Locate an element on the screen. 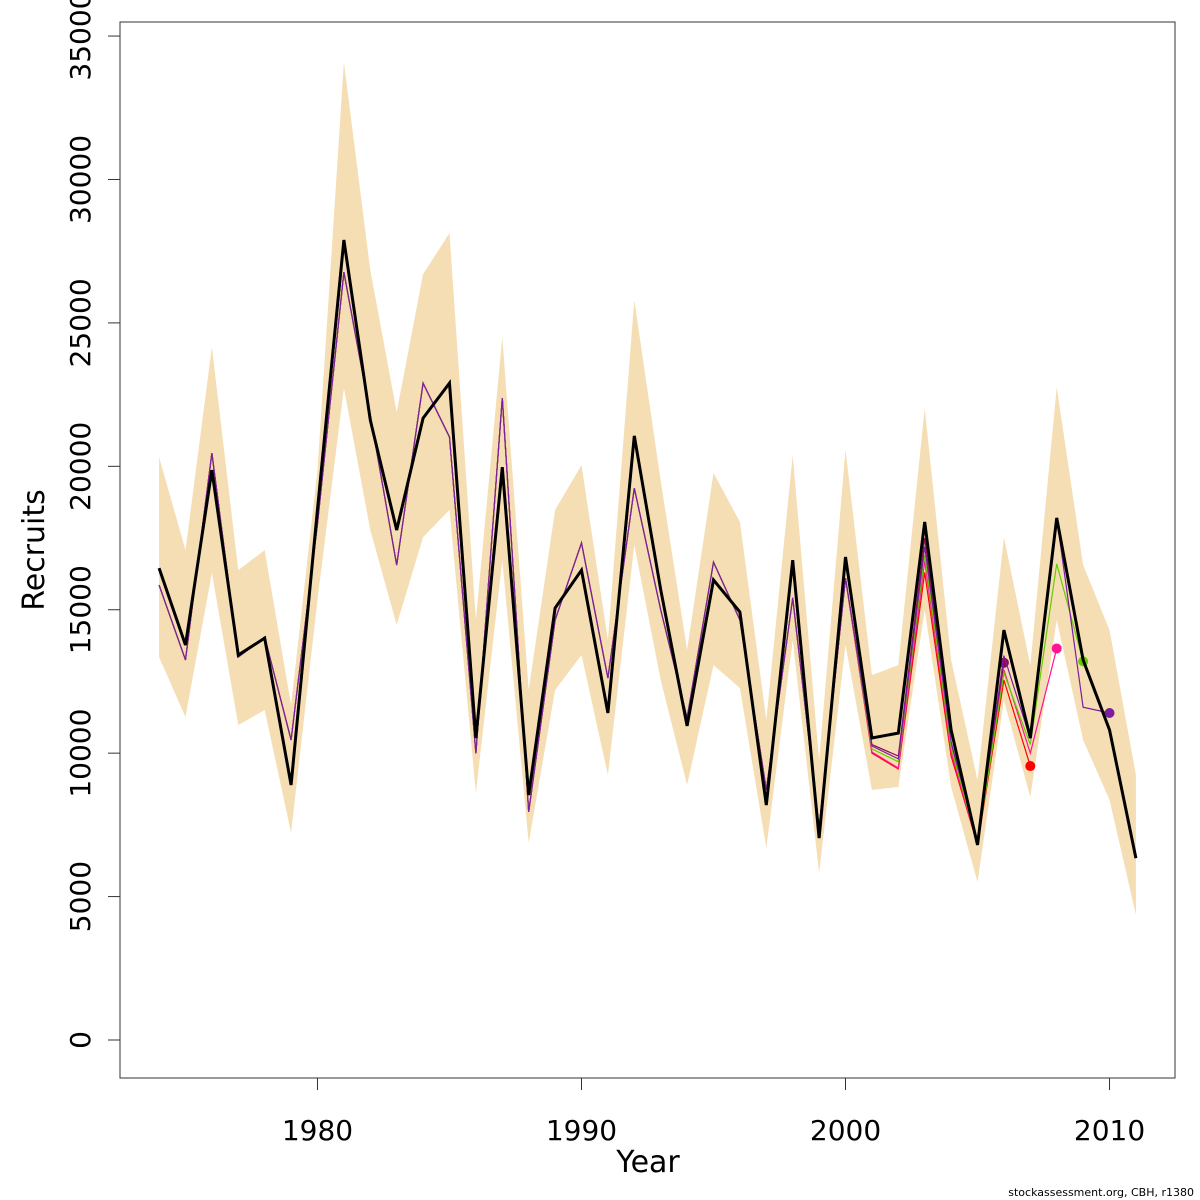 This screenshot has width=1200, height=1200. x-tick-label: 2000 is located at coordinates (845, 1130).